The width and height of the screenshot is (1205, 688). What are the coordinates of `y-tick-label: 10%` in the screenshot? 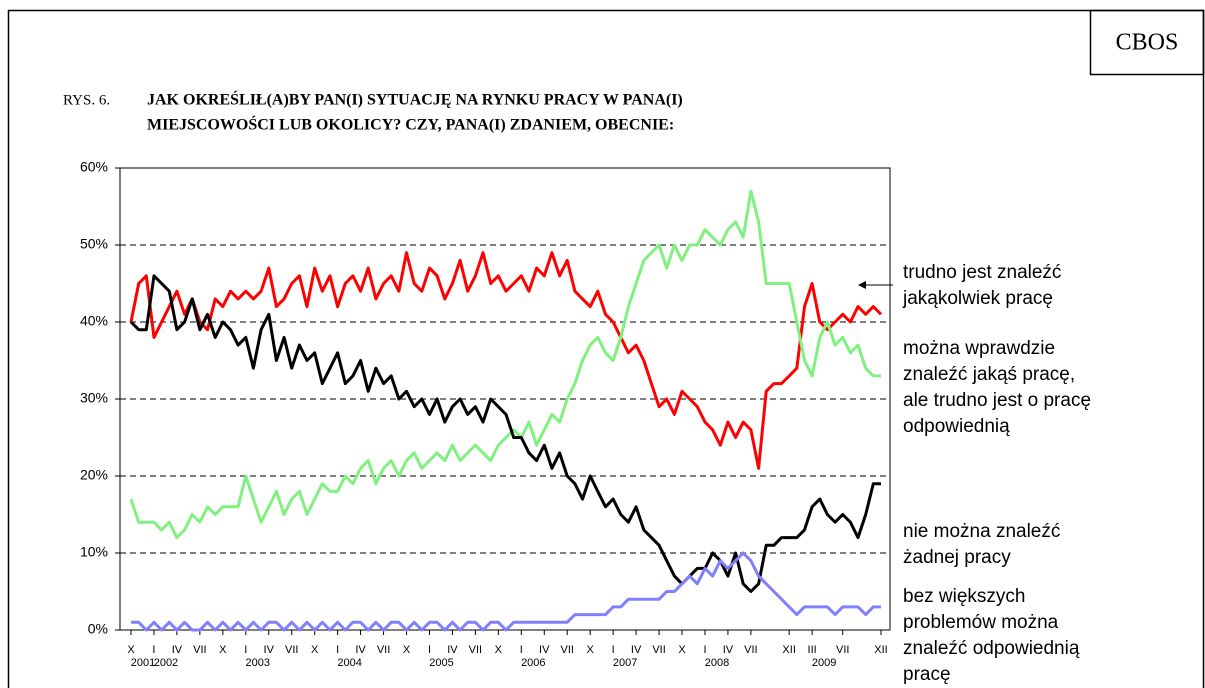 It's located at (94, 552).